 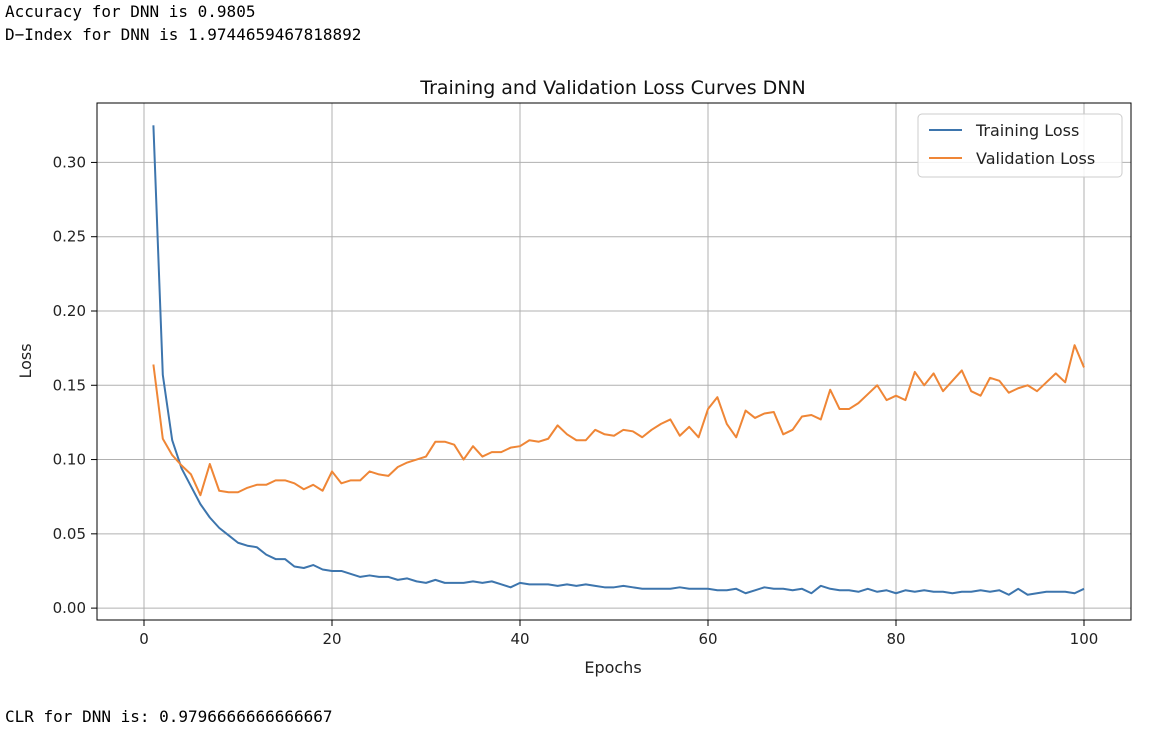 I want to click on x-tick-label: 40, so click(x=519, y=639).